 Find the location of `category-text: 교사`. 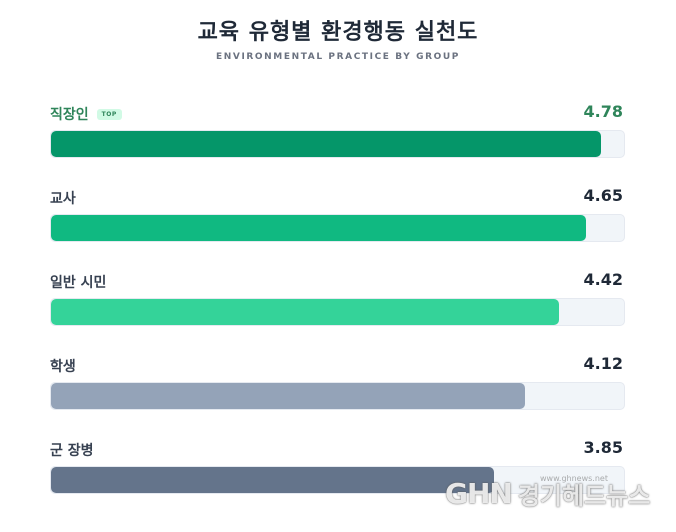

category-text: 교사 is located at coordinates (63, 199).